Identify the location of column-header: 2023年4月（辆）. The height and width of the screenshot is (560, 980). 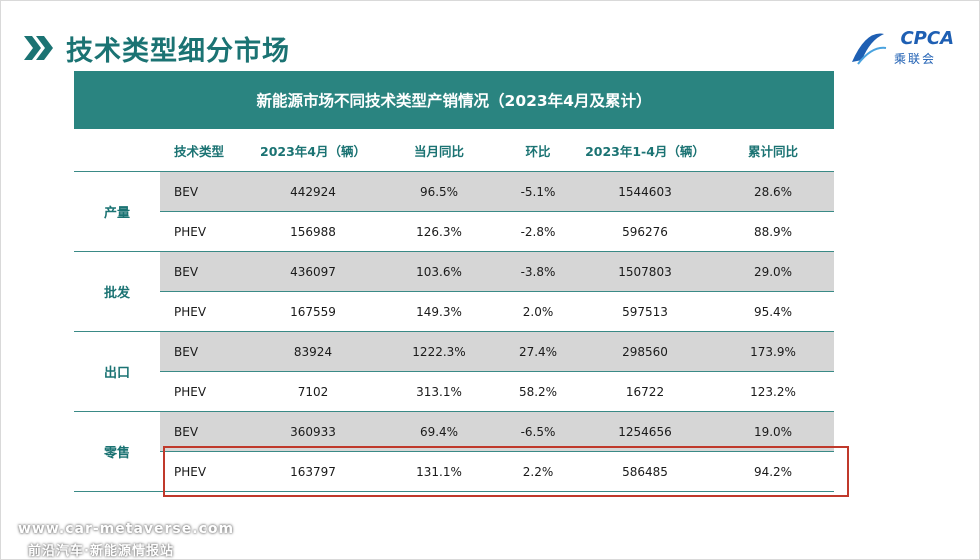
(313, 151).